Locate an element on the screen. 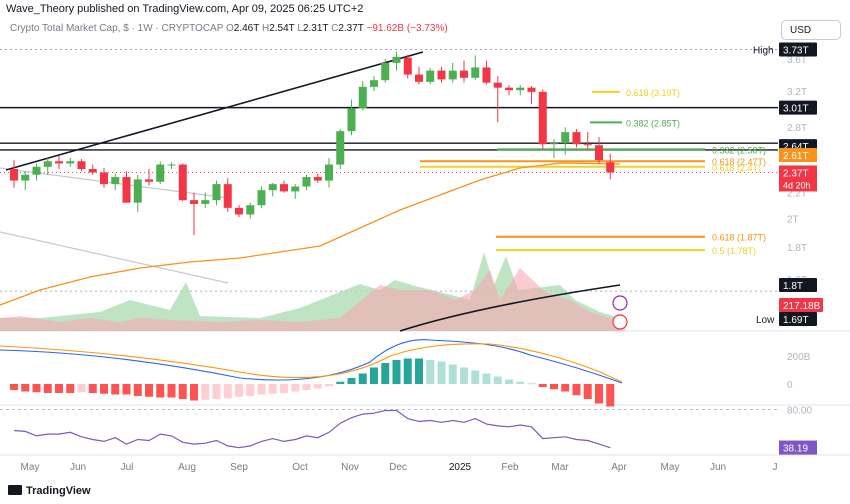 Image resolution: width=850 pixels, height=504 pixels. last-price: 2.37T is located at coordinates (796, 173).